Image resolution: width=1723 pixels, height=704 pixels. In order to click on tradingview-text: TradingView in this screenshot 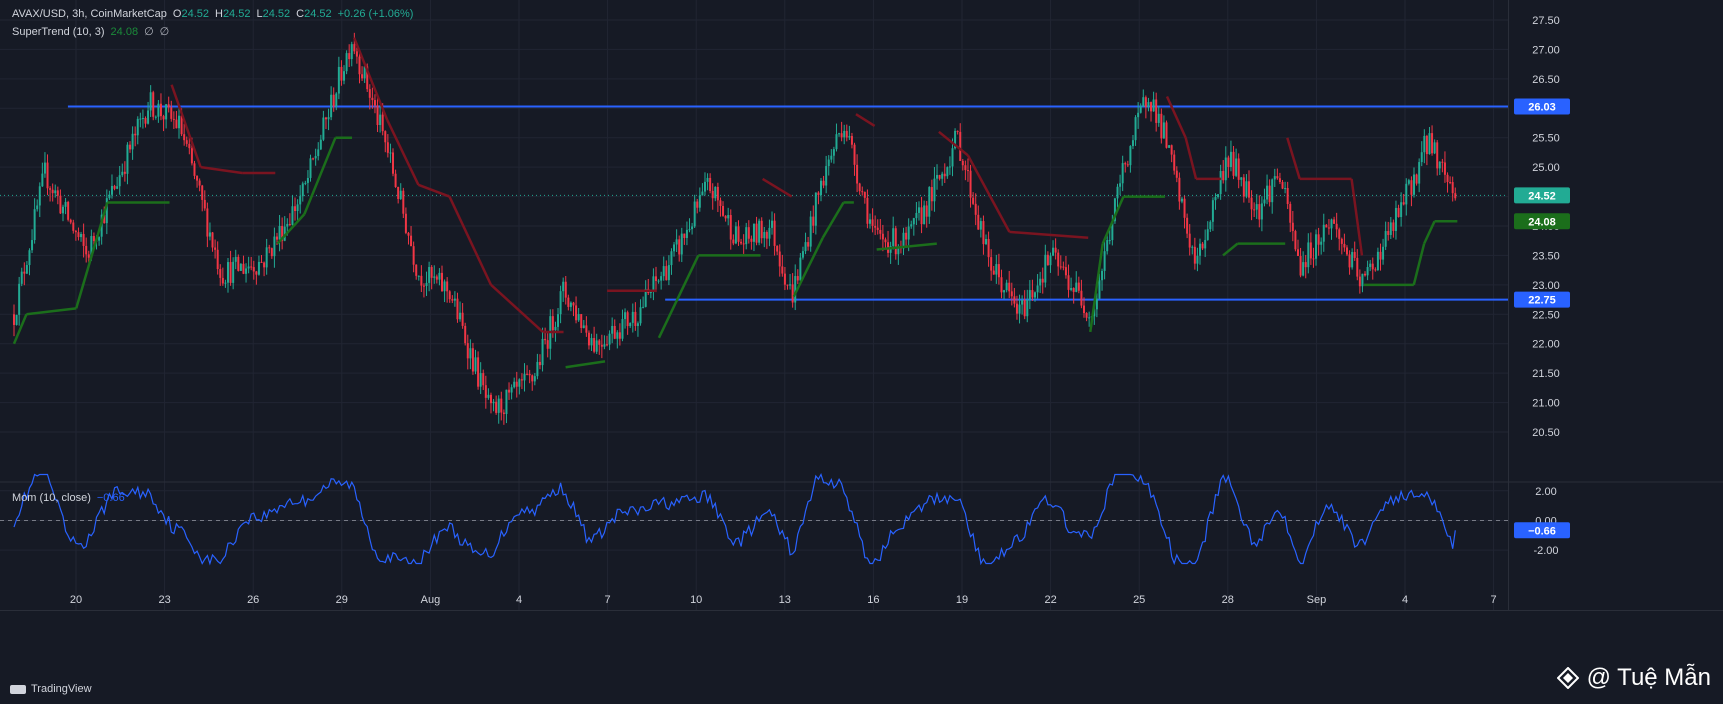, I will do `click(61, 689)`.